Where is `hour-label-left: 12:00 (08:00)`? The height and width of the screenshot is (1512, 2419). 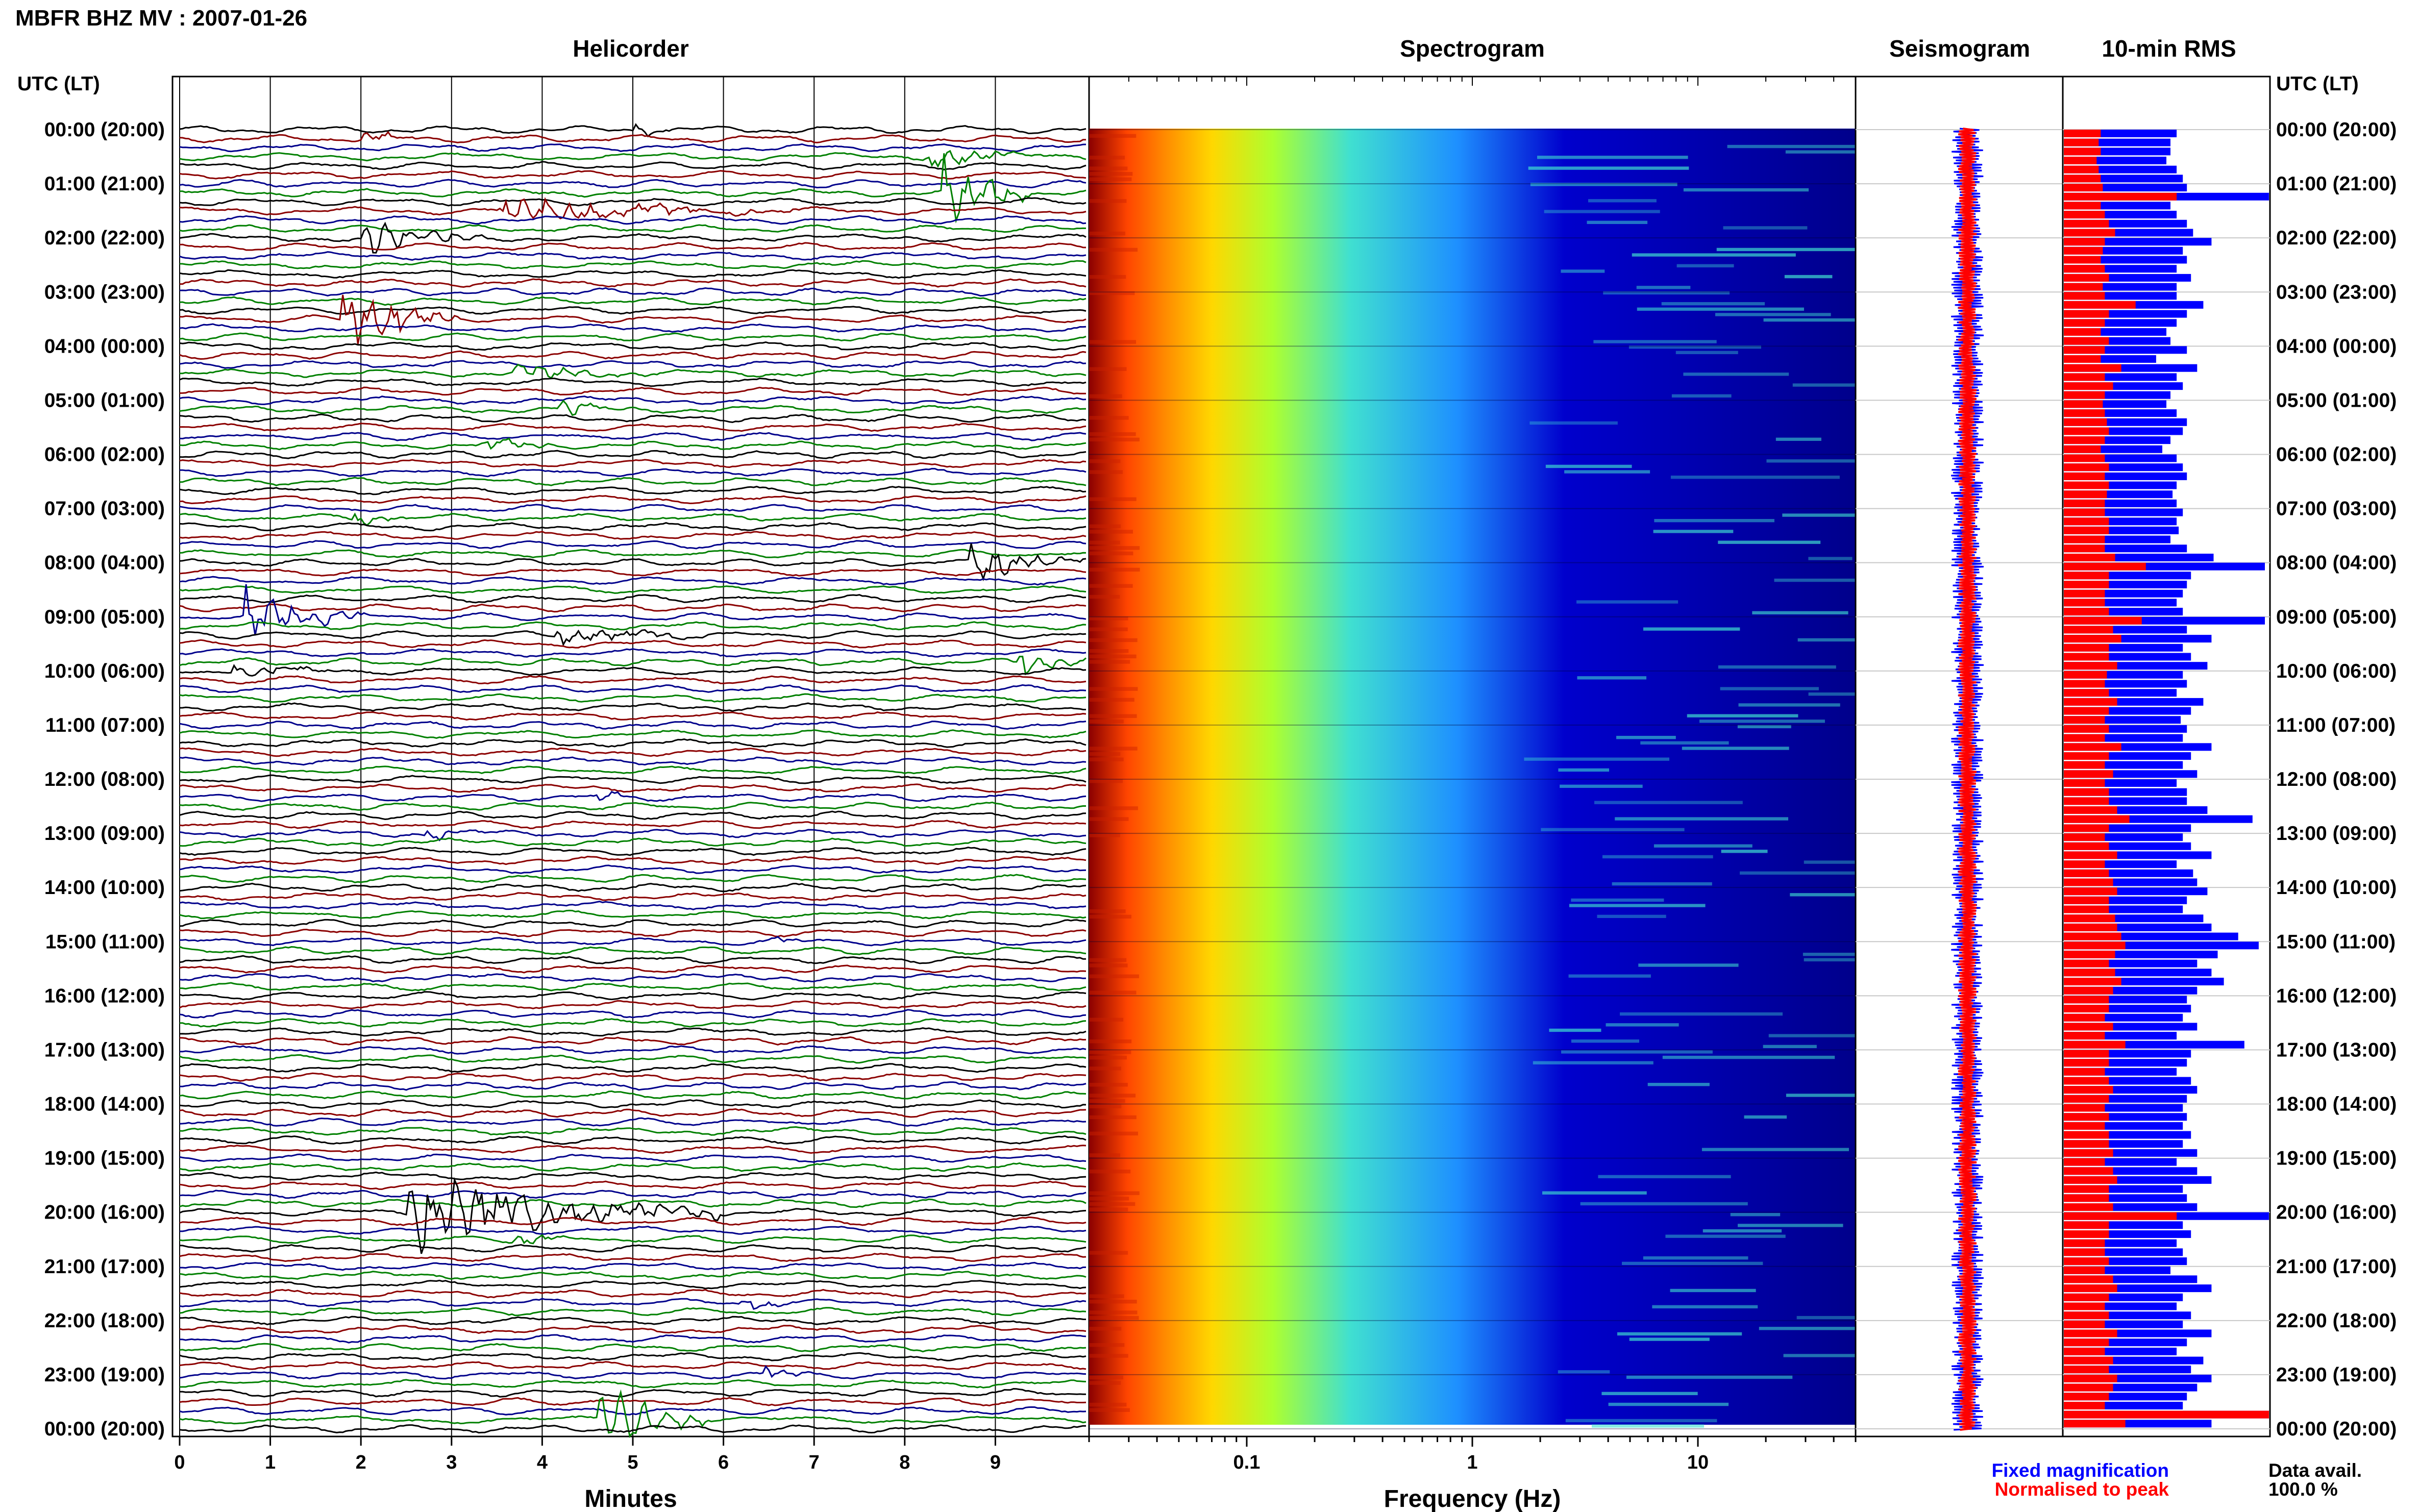 hour-label-left: 12:00 (08:00) is located at coordinates (104, 779).